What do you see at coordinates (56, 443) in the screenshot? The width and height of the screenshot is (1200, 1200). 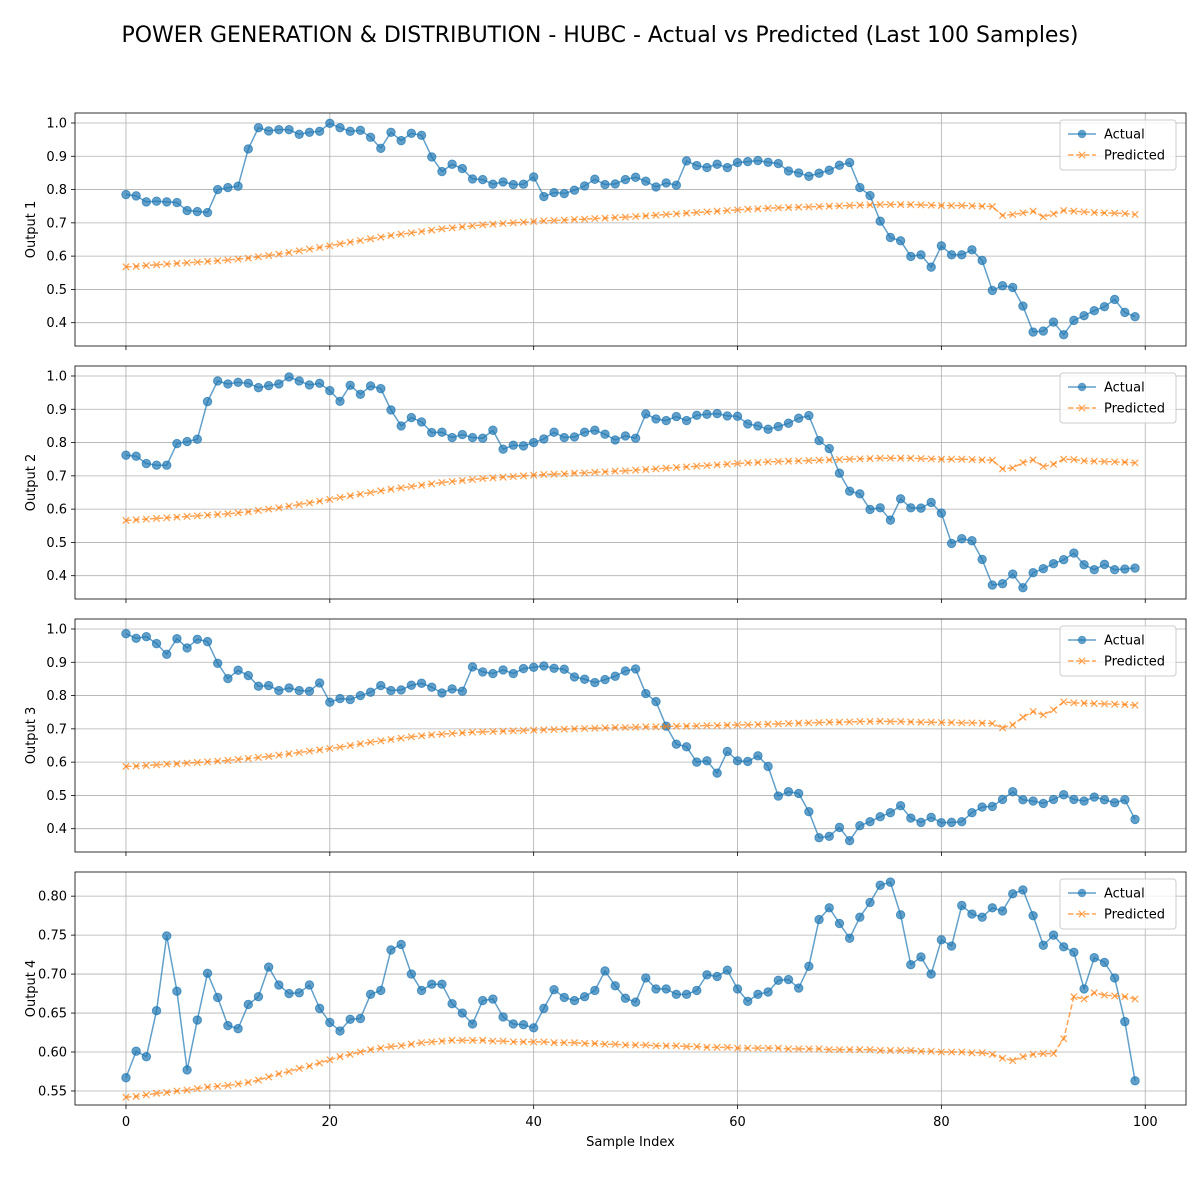 I see `y-tick-label: 0.8` at bounding box center [56, 443].